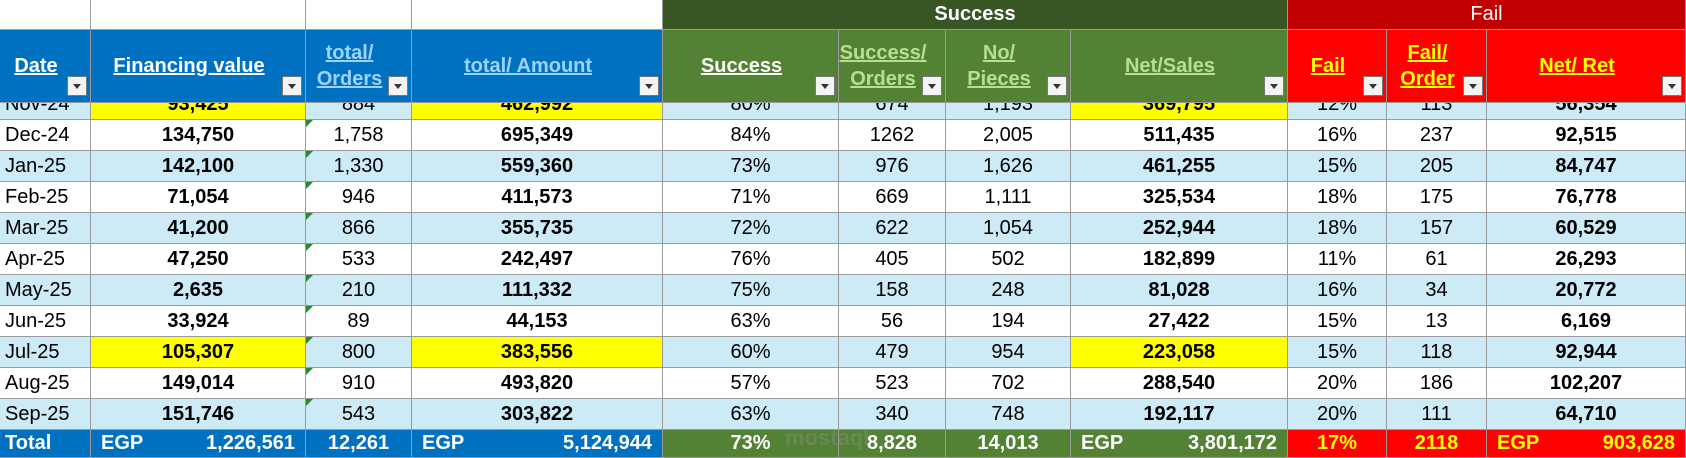  I want to click on cell: 134,750, so click(198, 135).